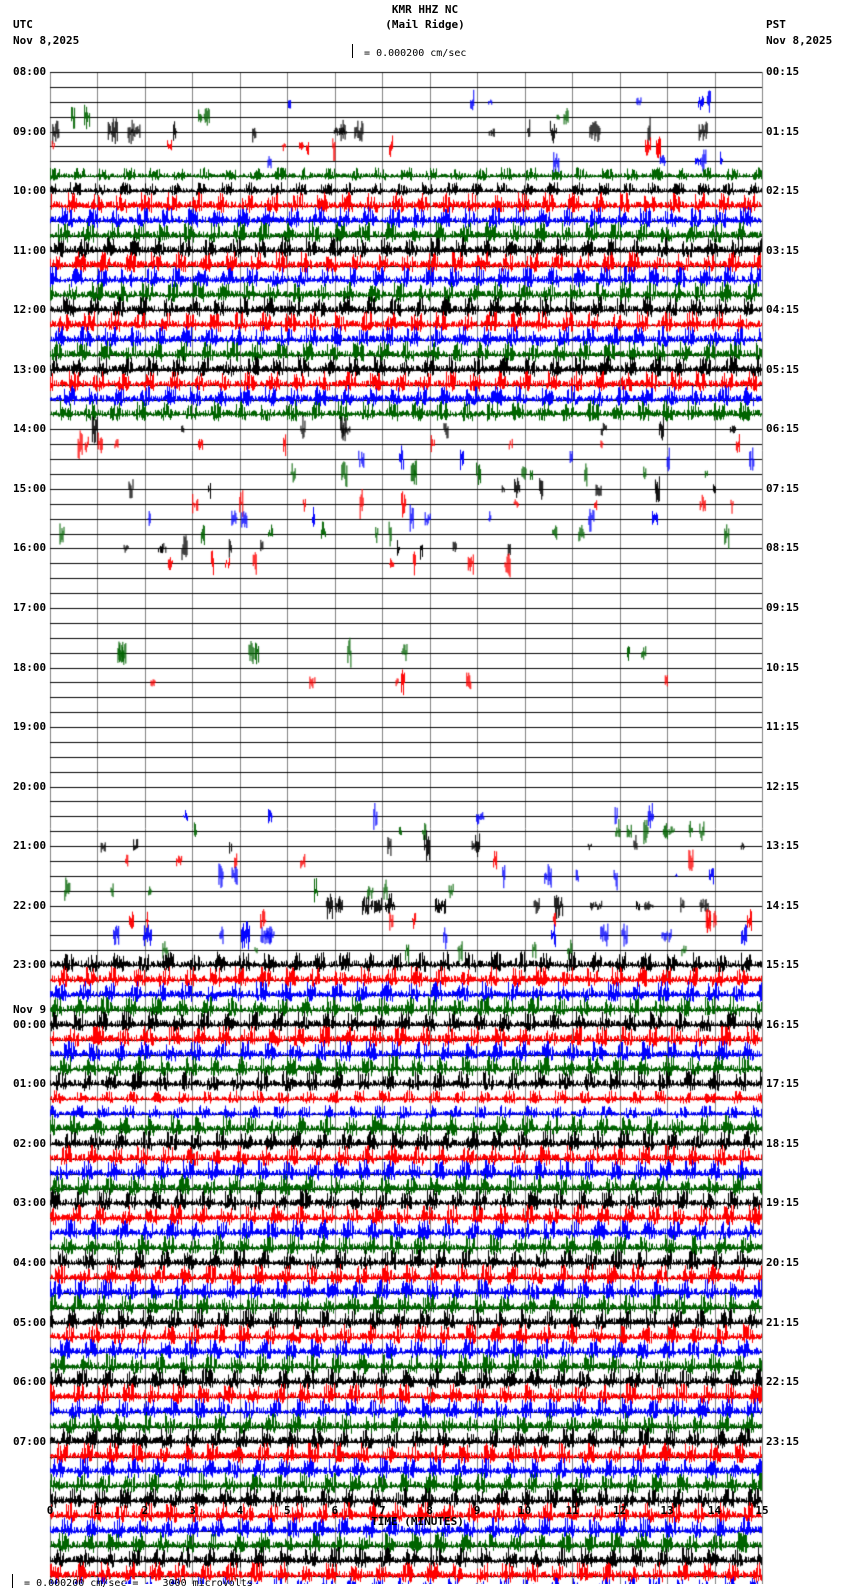 The height and width of the screenshot is (1590, 850). I want to click on pst-hour-label: 07:15, so click(783, 488).